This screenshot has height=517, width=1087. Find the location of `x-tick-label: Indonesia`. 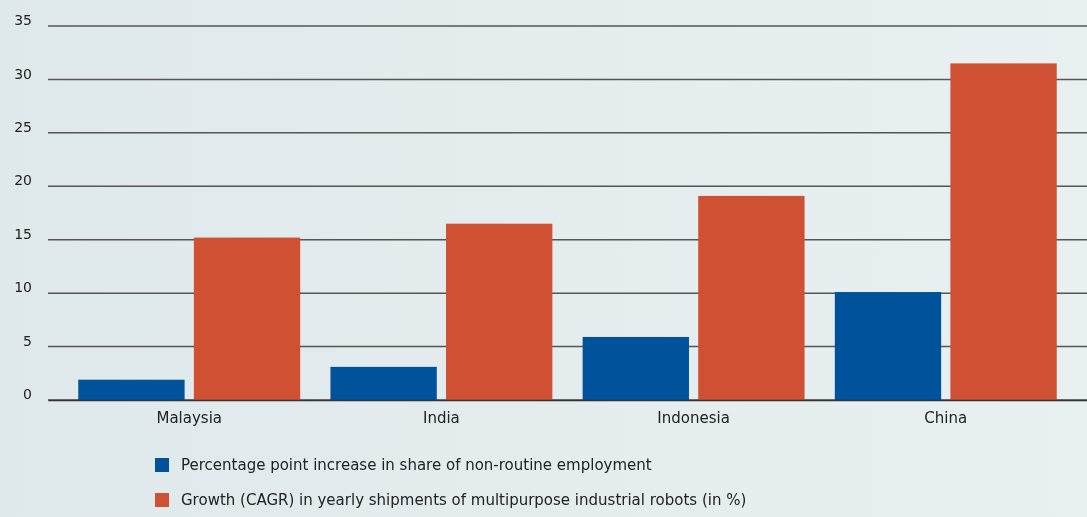

x-tick-label: Indonesia is located at coordinates (693, 417).